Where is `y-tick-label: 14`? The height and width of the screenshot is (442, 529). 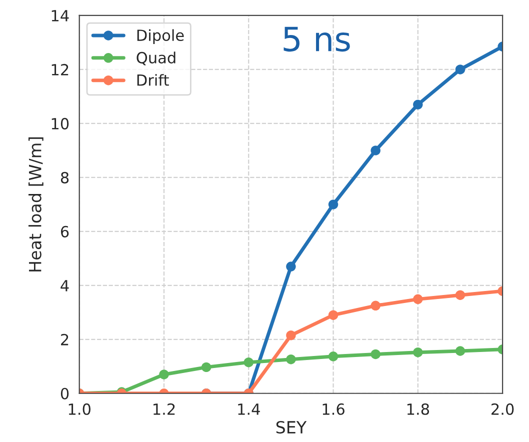 y-tick-label: 14 is located at coordinates (60, 16).